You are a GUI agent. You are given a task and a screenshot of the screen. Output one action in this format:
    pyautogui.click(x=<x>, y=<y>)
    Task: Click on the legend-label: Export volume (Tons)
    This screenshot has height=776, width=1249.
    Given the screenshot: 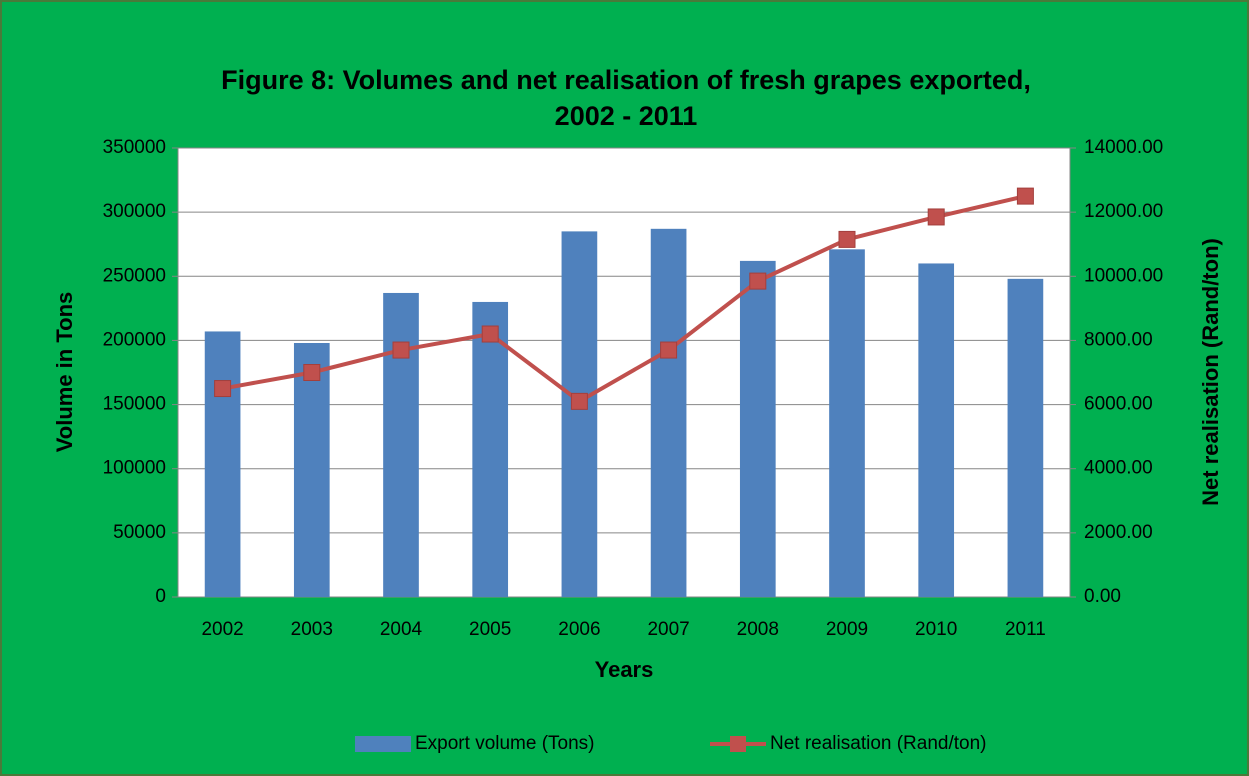 What is the action you would take?
    pyautogui.click(x=505, y=743)
    